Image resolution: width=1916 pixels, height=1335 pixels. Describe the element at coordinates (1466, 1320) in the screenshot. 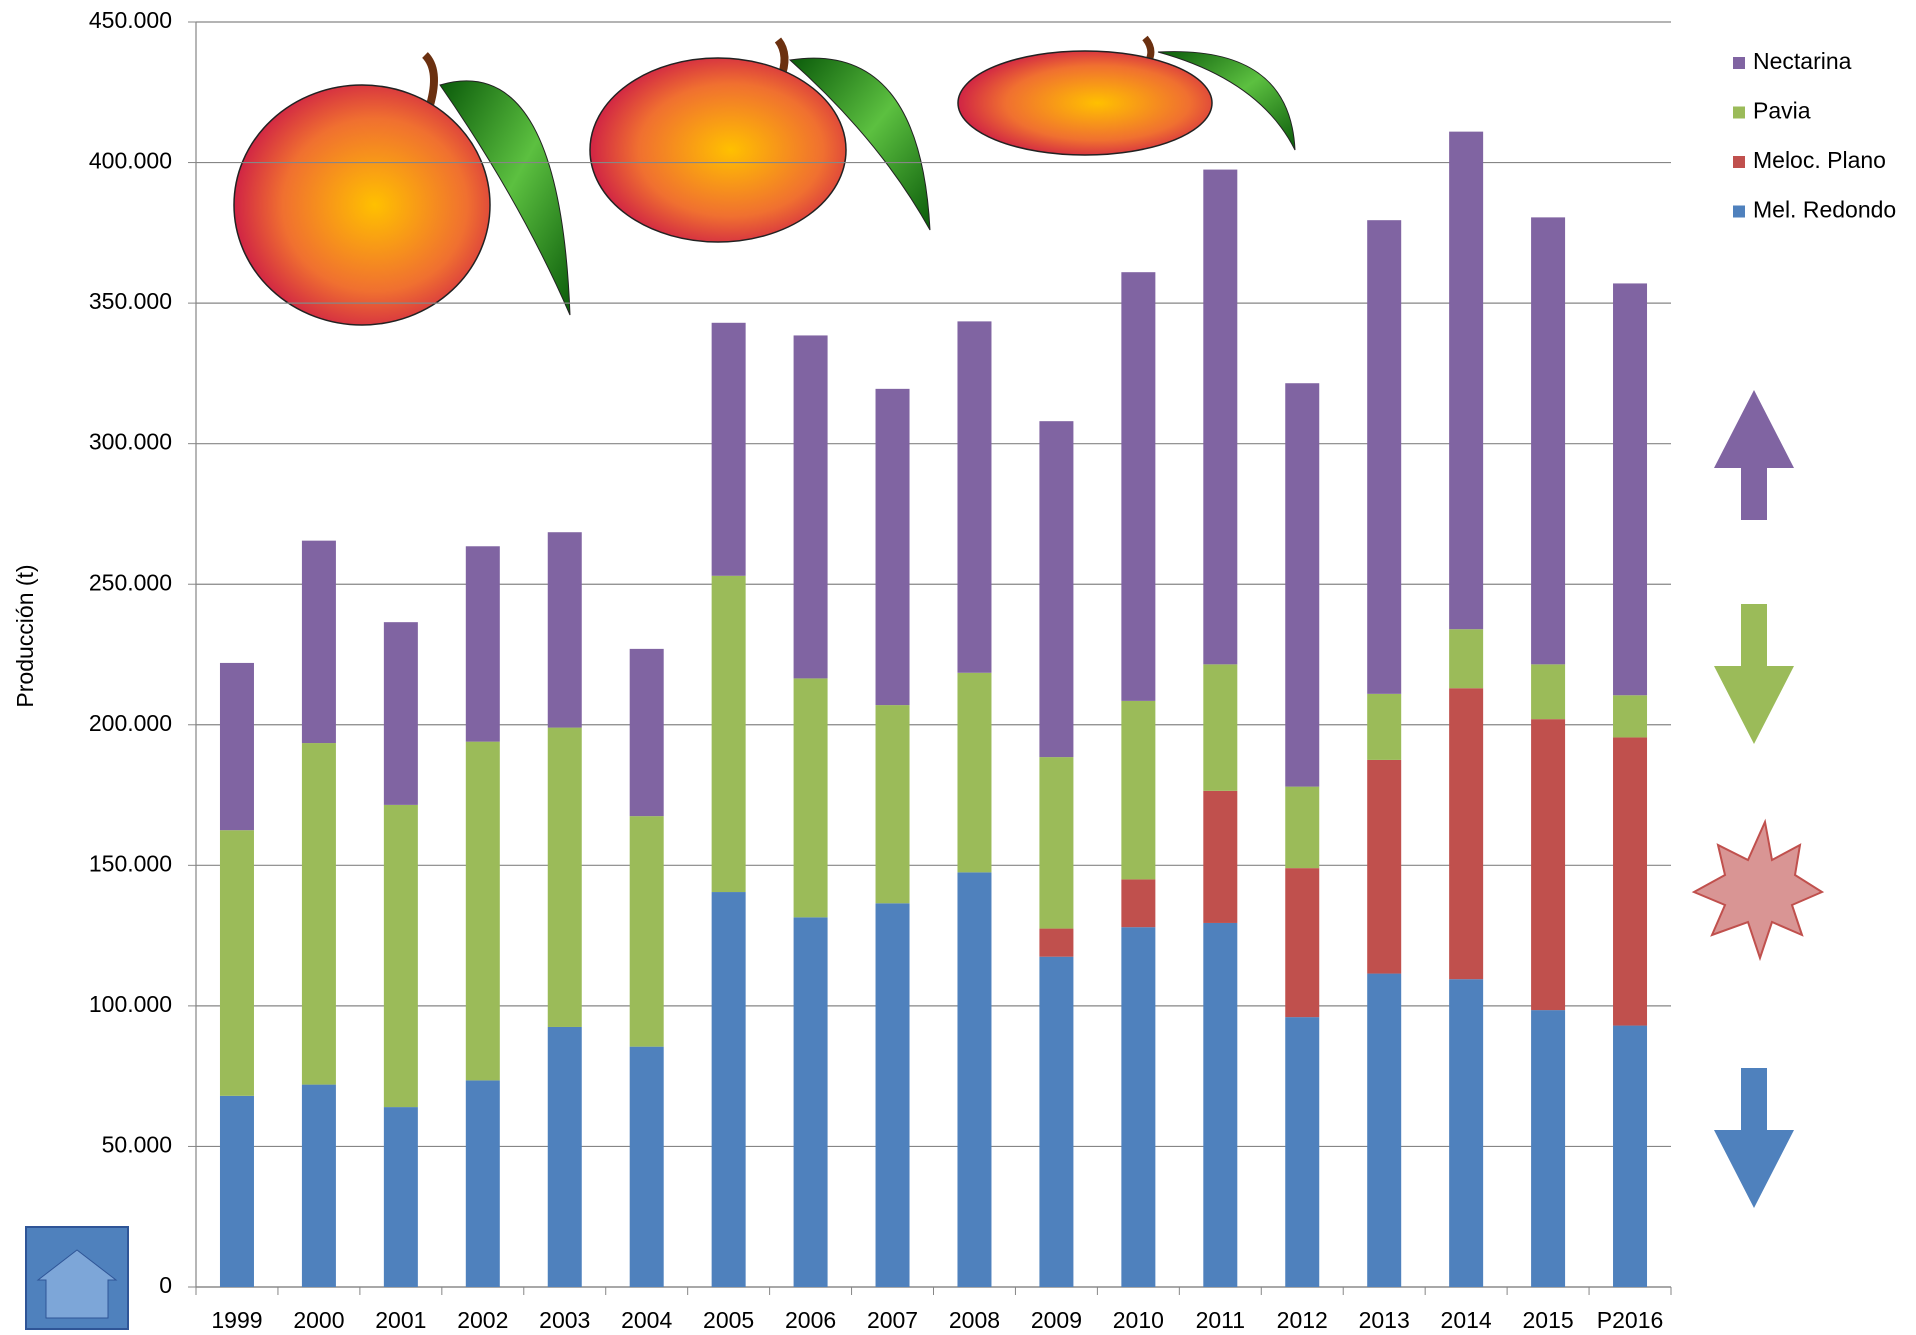

I see `x-tick-label: 2014` at that location.